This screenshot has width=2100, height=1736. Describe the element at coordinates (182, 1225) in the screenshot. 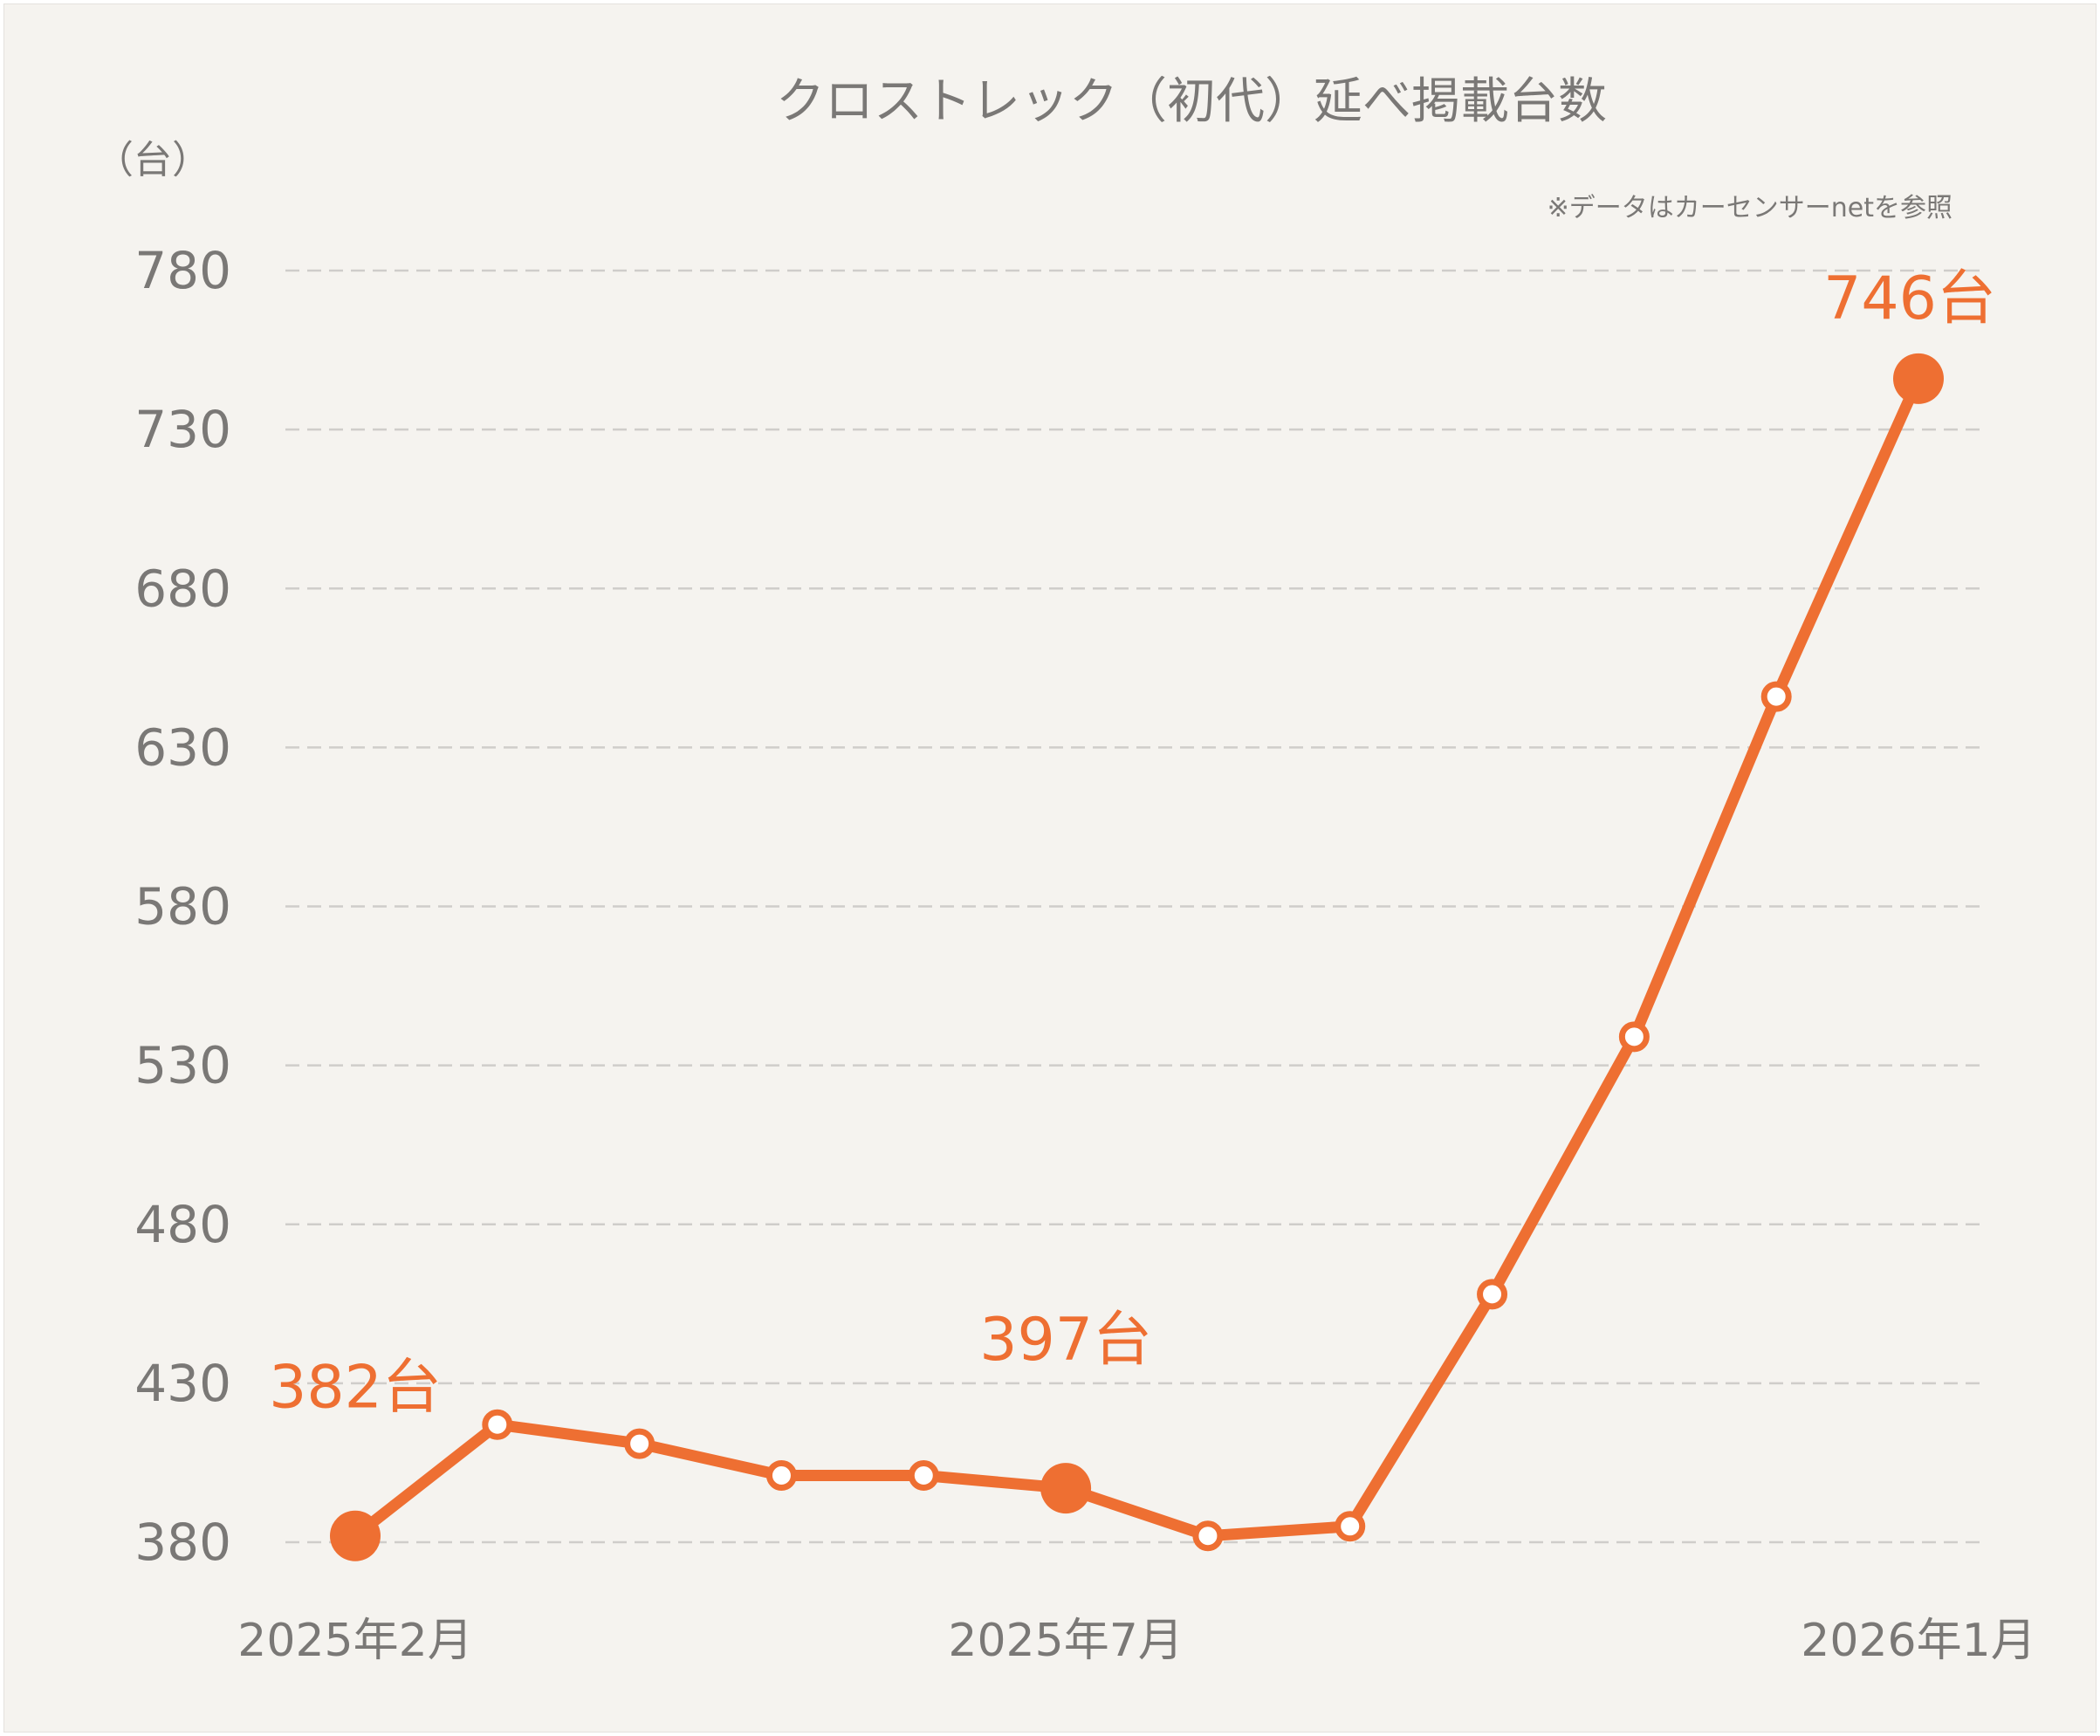

I see `y-tick-label: 480` at that location.